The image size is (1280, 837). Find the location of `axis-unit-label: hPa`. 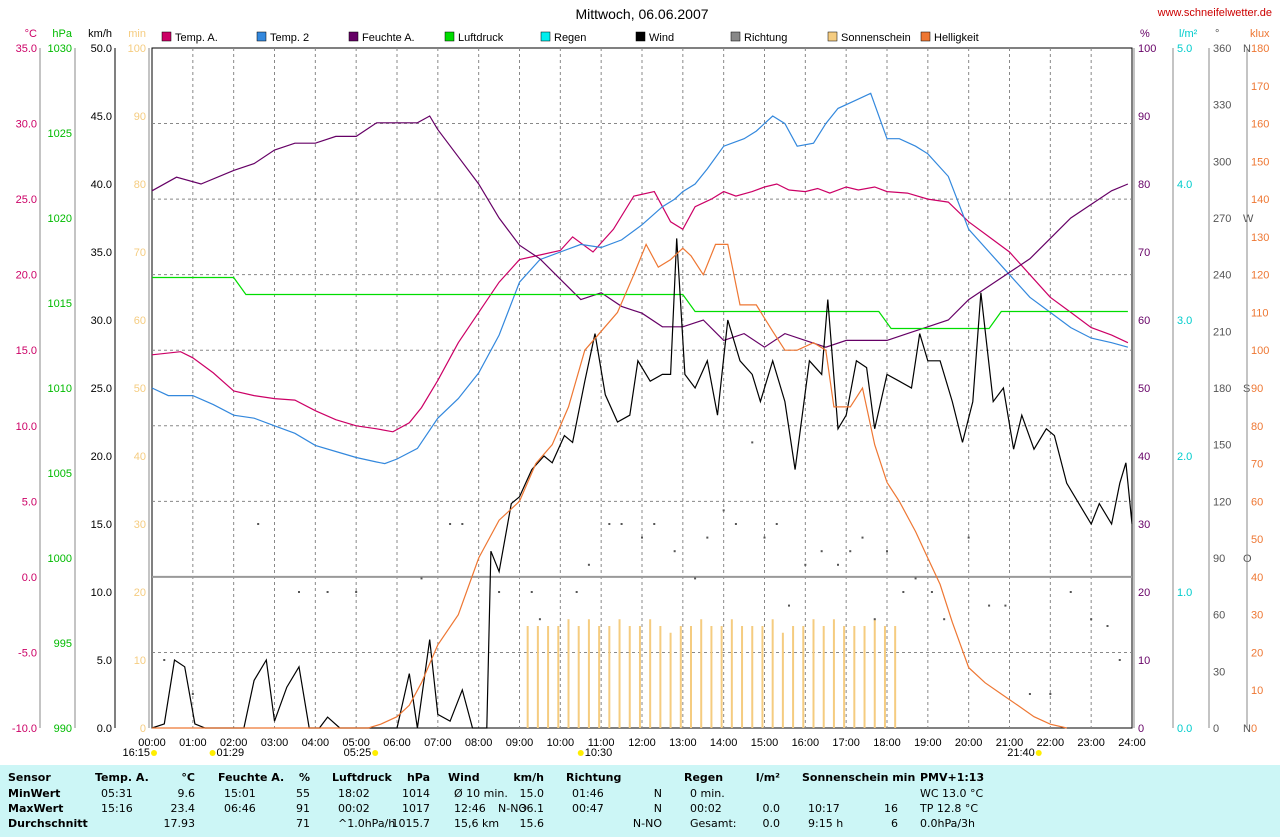

axis-unit-label: hPa is located at coordinates (62, 34).